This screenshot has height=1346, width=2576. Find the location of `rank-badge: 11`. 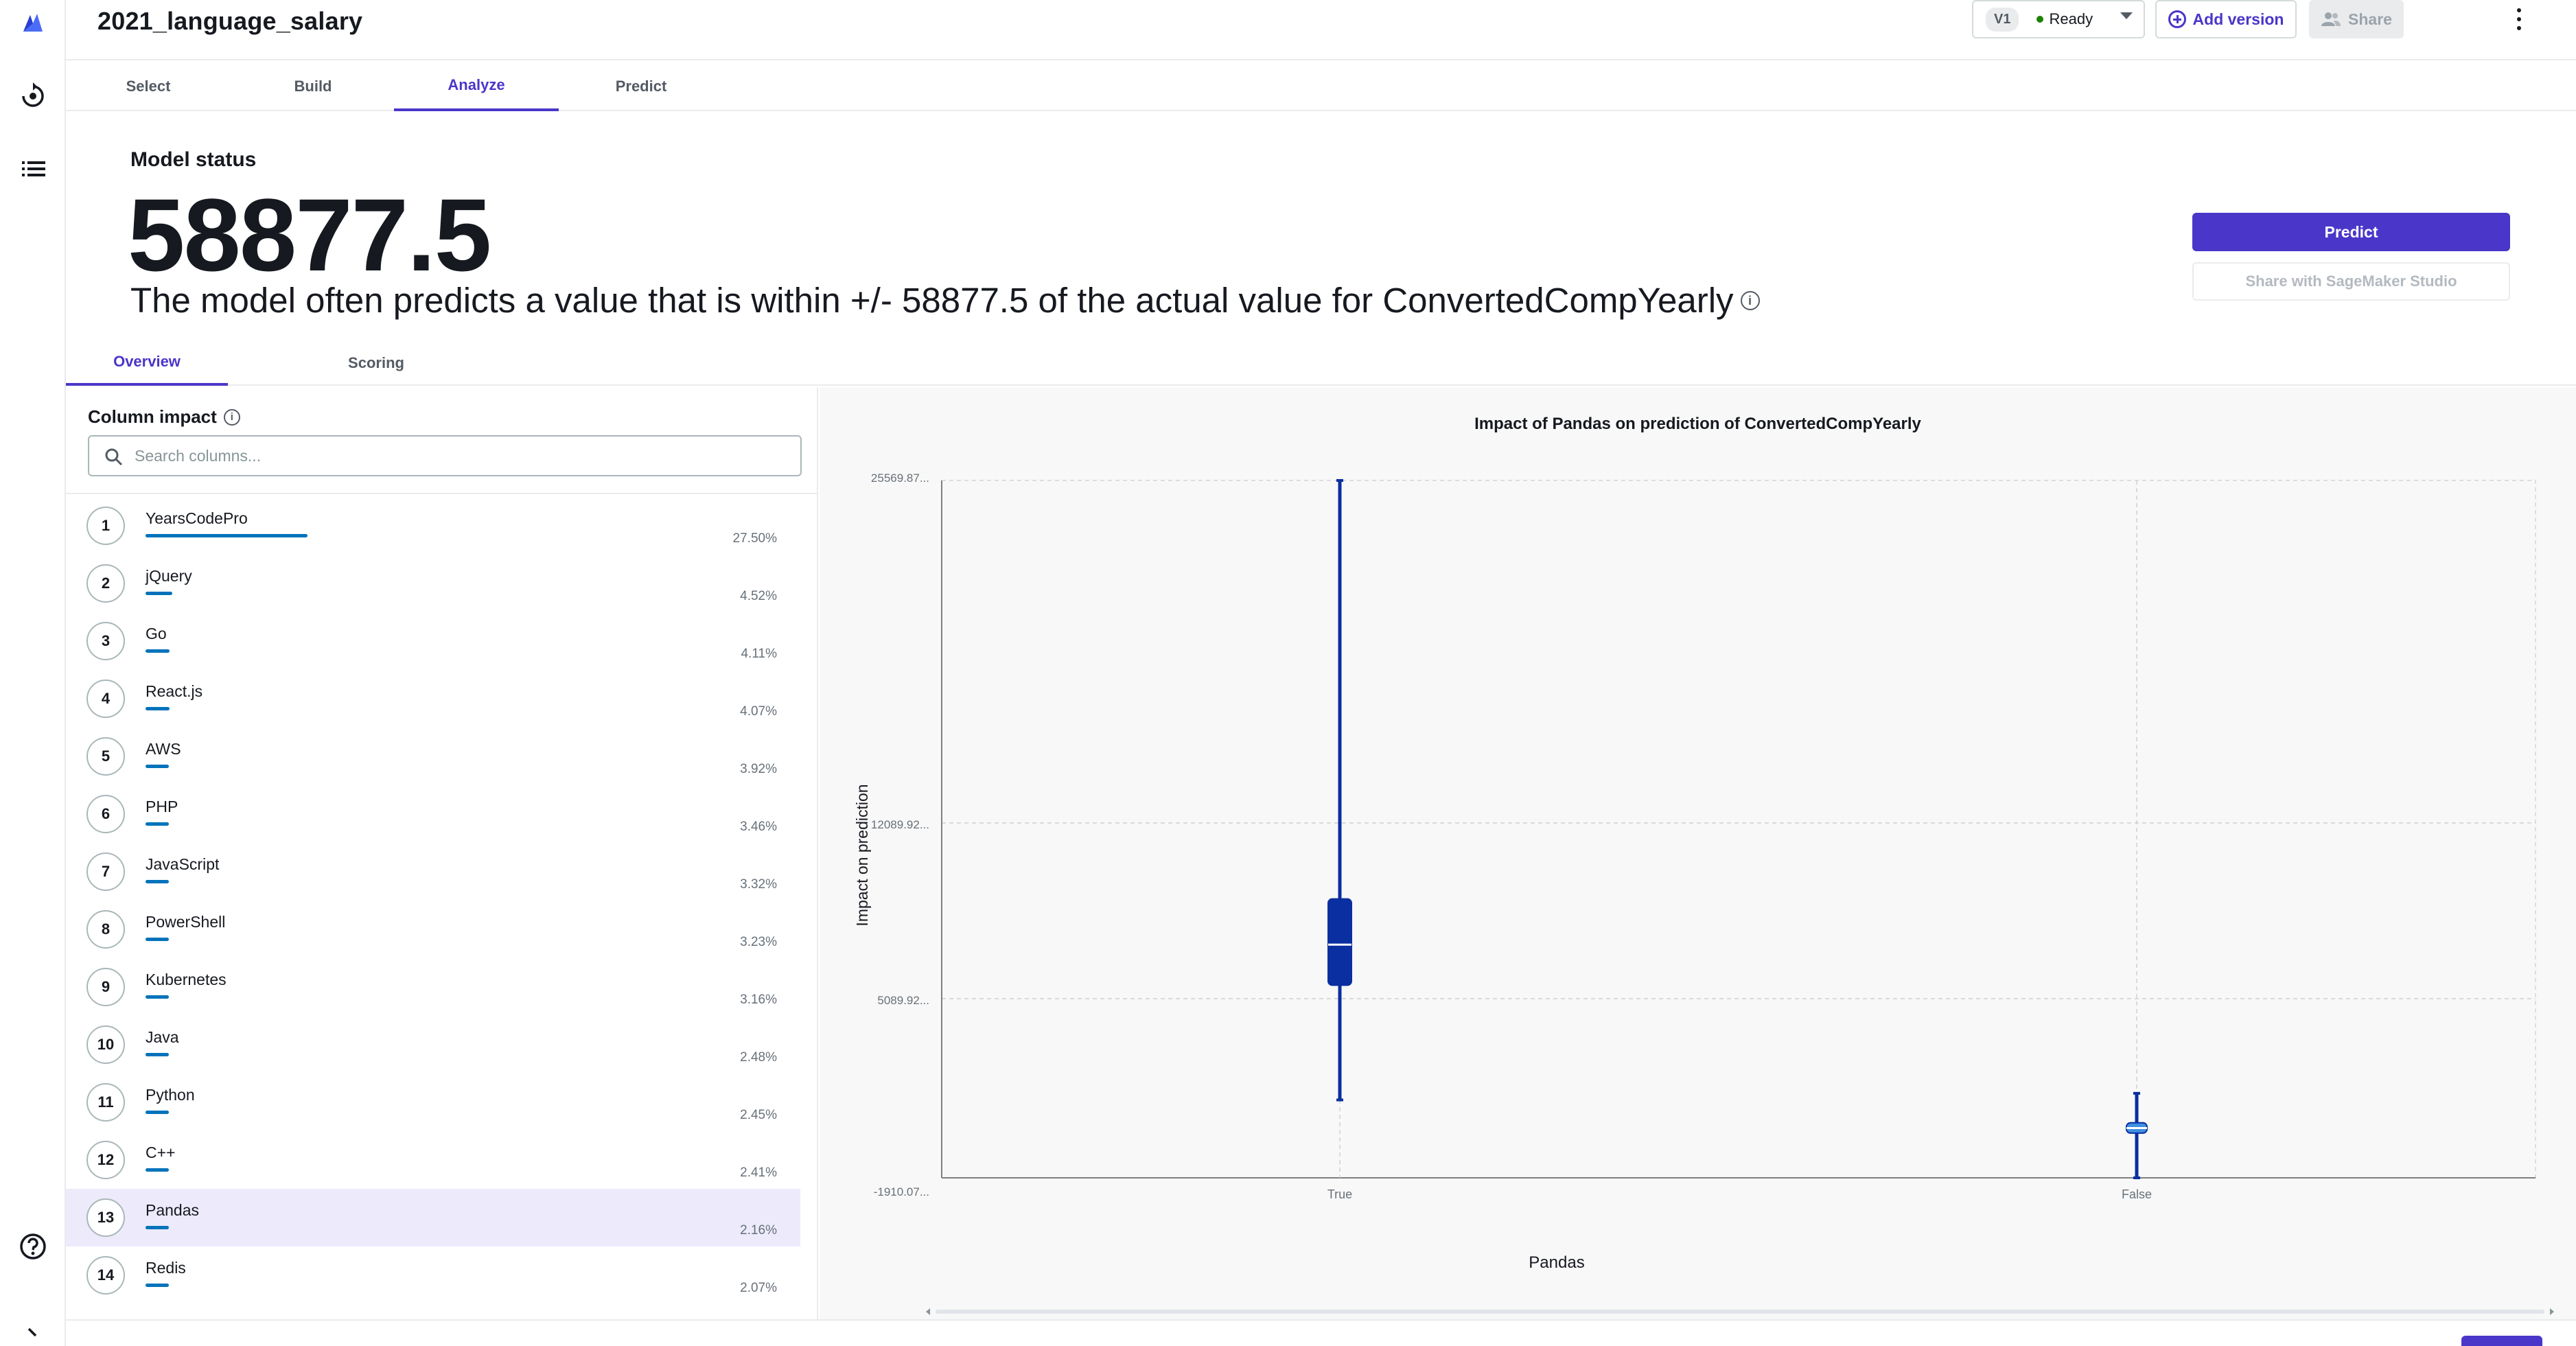

rank-badge: 11 is located at coordinates (105, 1102).